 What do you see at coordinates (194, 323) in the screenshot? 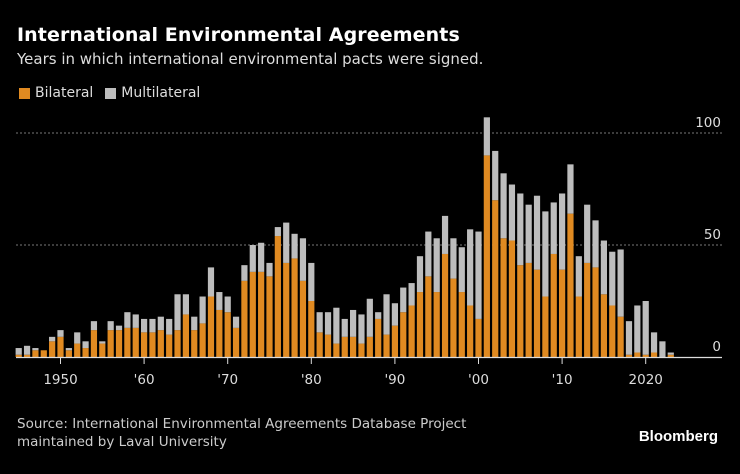
I see `bar-multilateral-1966` at bounding box center [194, 323].